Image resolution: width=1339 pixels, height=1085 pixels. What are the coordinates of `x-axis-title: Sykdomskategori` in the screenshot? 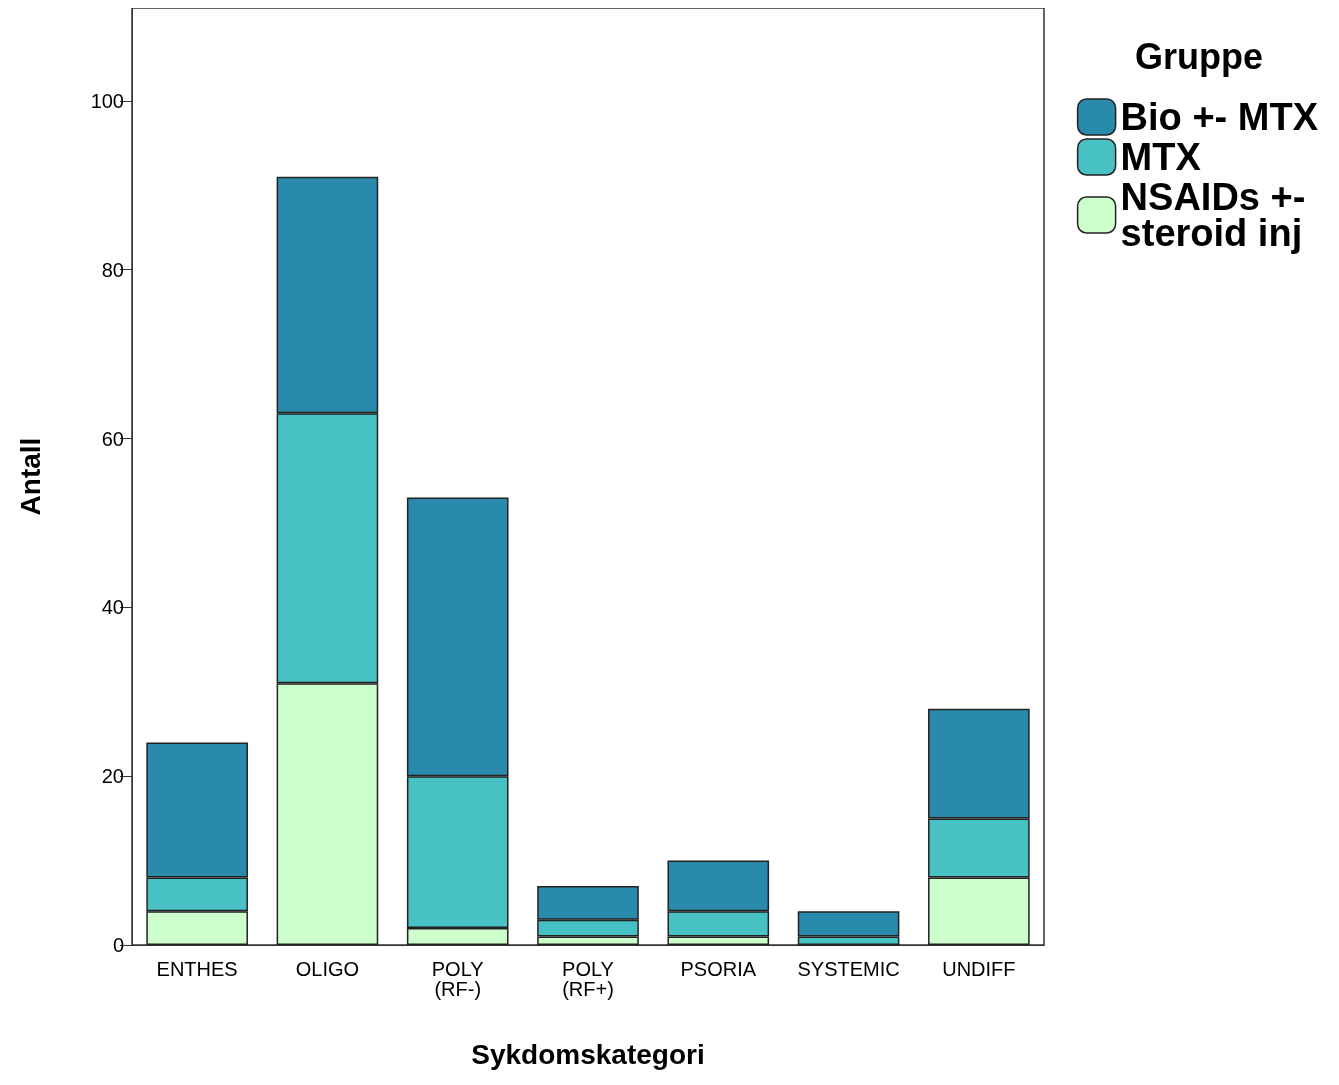 It's located at (588, 1054).